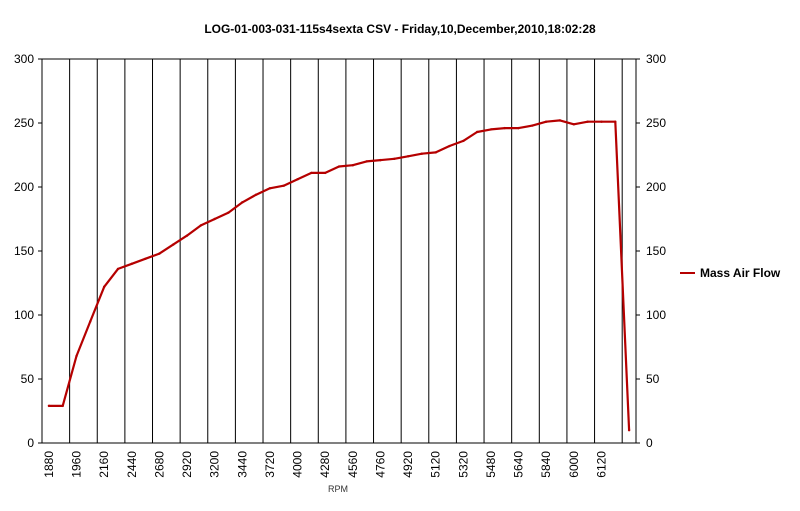 The image size is (800, 511). Describe the element at coordinates (656, 187) in the screenshot. I see `y-tick-label-right: 200` at that location.